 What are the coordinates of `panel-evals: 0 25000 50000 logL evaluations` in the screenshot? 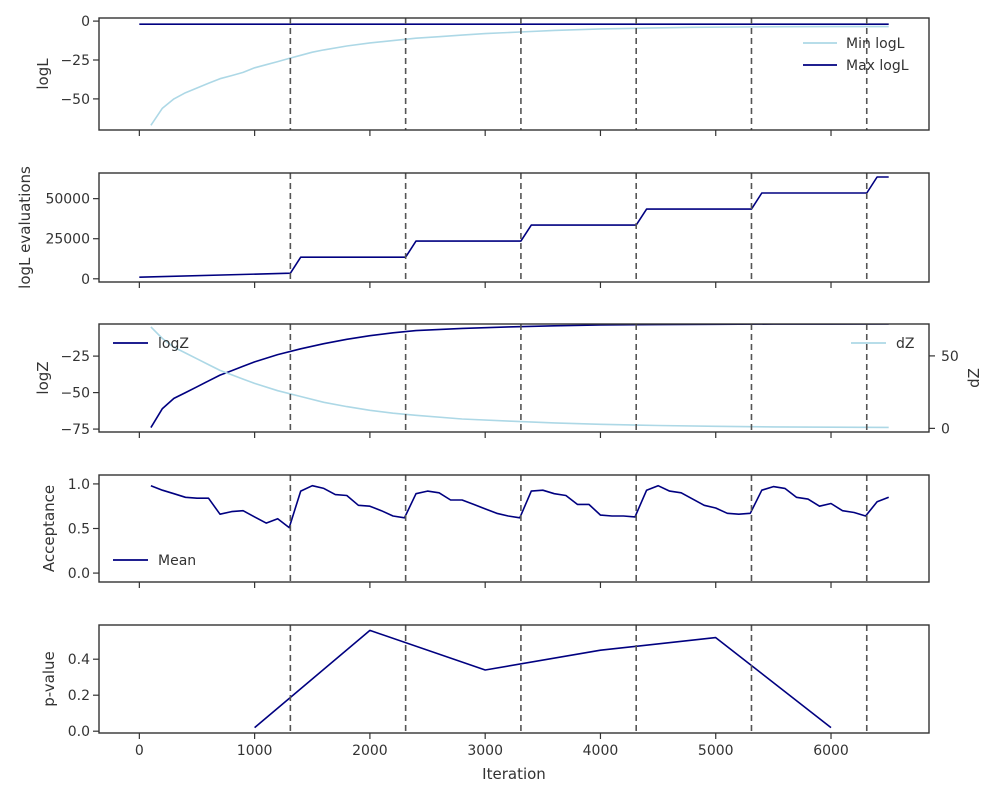 It's located at (473, 227).